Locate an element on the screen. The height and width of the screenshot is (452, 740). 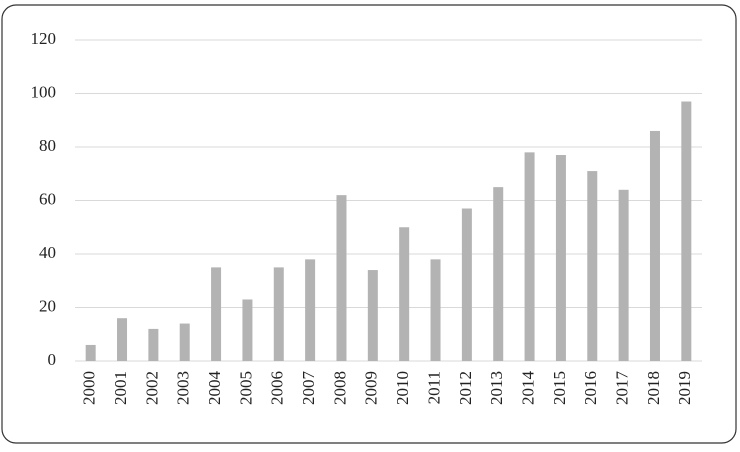
y-tick-label: 0 is located at coordinates (52, 359).